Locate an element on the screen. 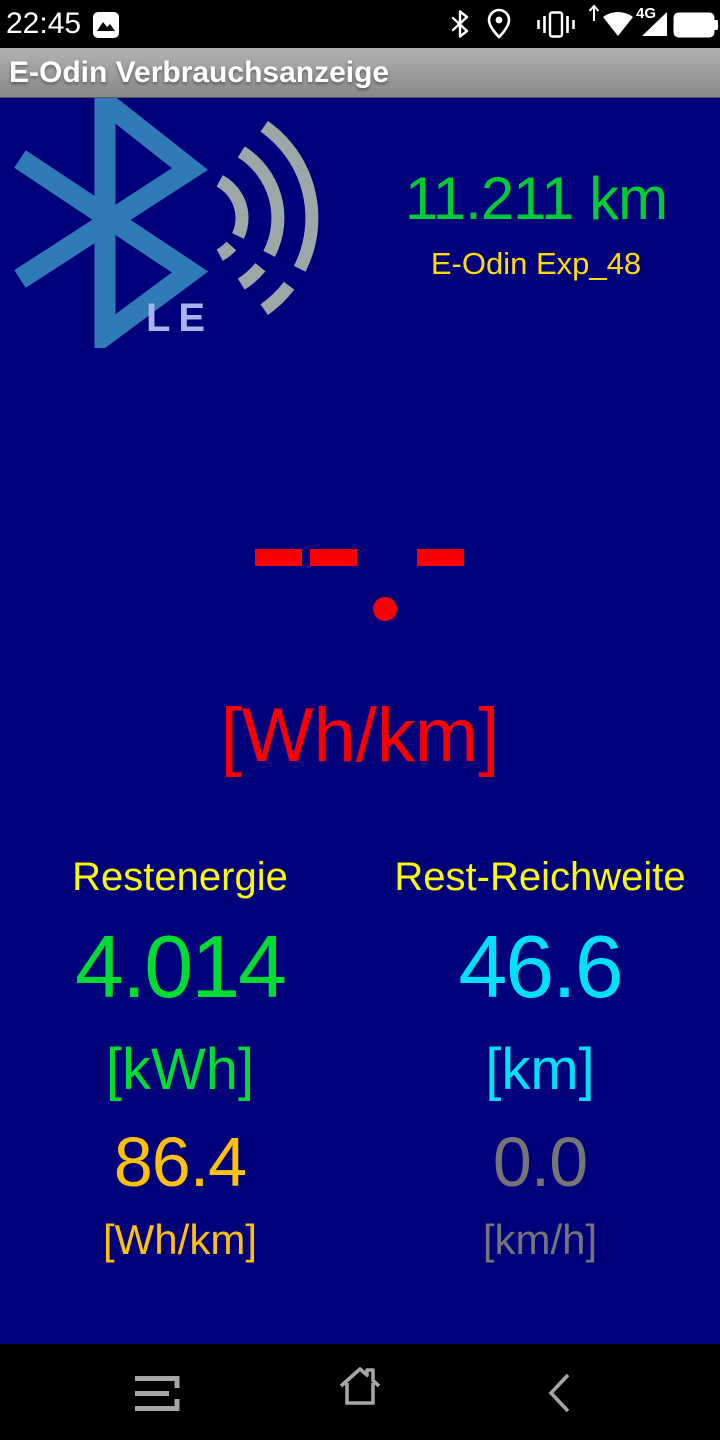 This screenshot has width=720, height=1440. status-clock: 22:45 is located at coordinates (44, 23).